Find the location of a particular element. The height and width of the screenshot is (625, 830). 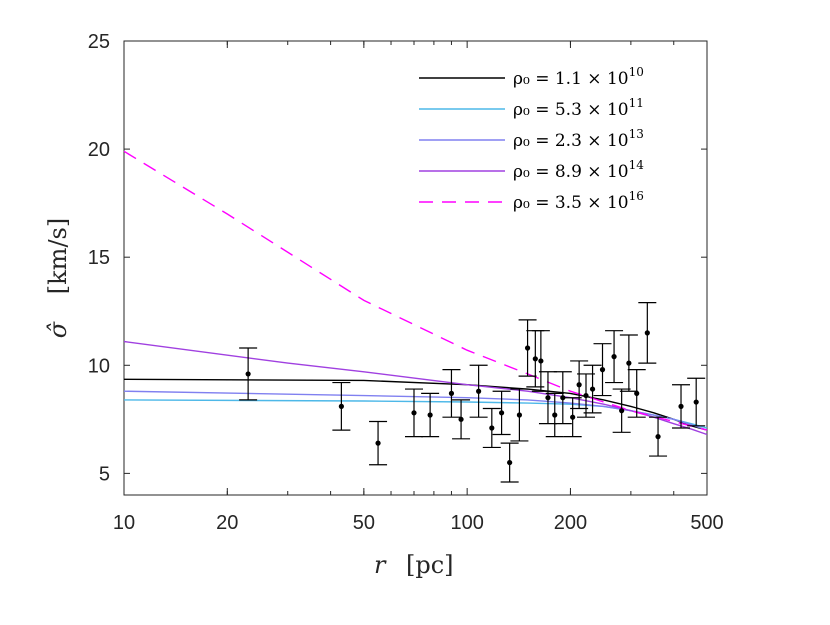

legend-label: ρ₀ = 1.1 × 1010 is located at coordinates (578, 77).